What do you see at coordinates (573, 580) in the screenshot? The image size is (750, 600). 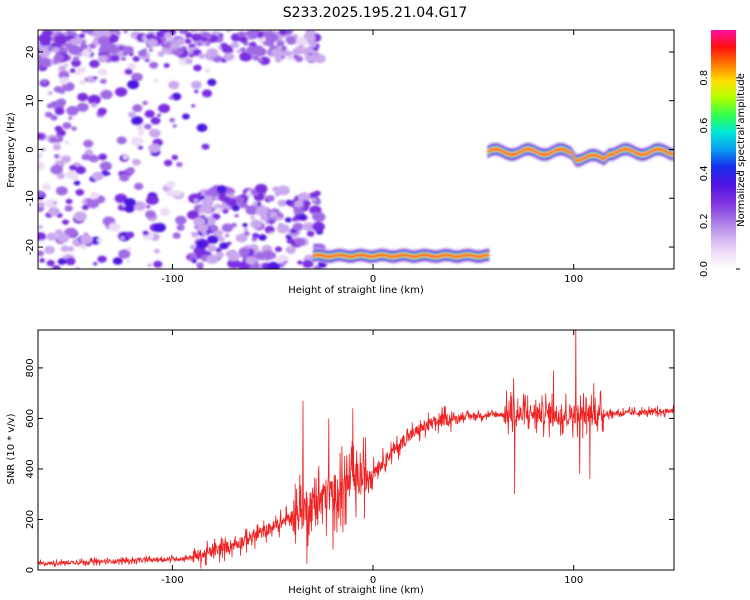 I see `x-tick-label: 100` at bounding box center [573, 580].